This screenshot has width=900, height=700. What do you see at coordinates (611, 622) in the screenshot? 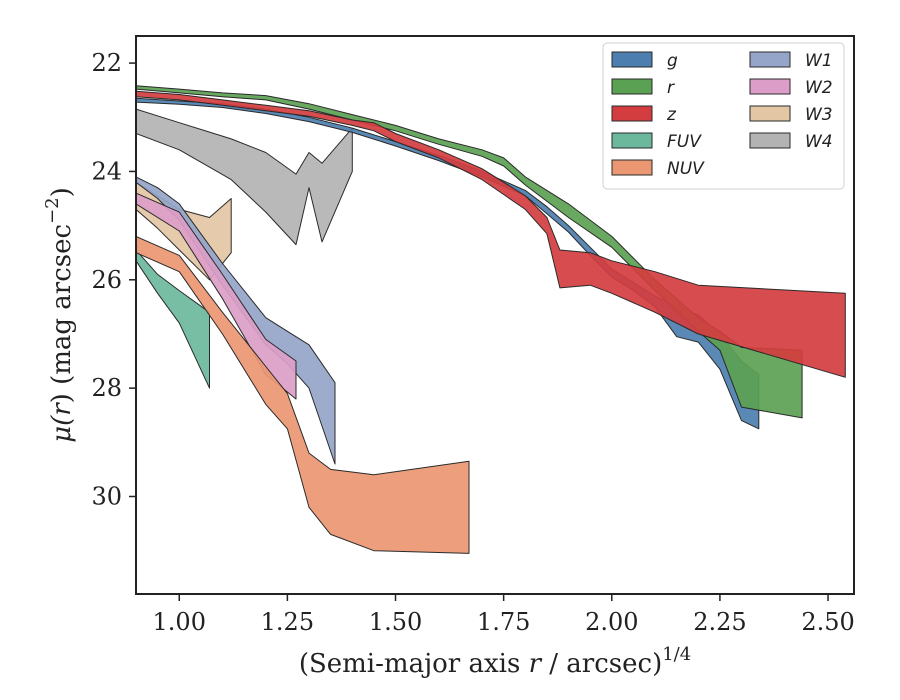
I see `x-tick-label: 2.00` at bounding box center [611, 622].